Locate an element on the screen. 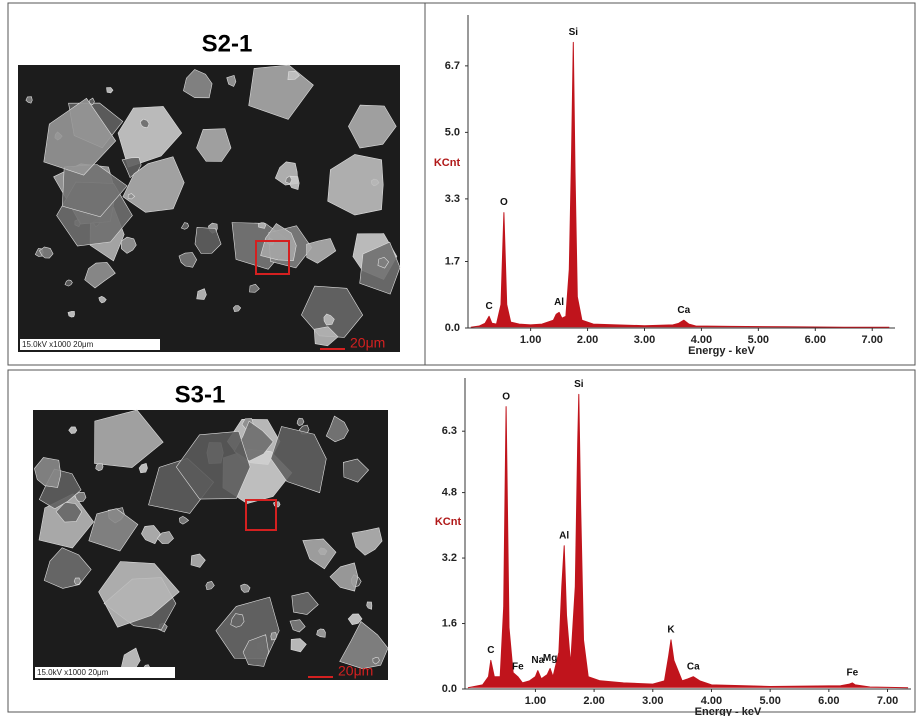 The width and height of the screenshot is (920, 716). peak-label: Mg is located at coordinates (550, 658).